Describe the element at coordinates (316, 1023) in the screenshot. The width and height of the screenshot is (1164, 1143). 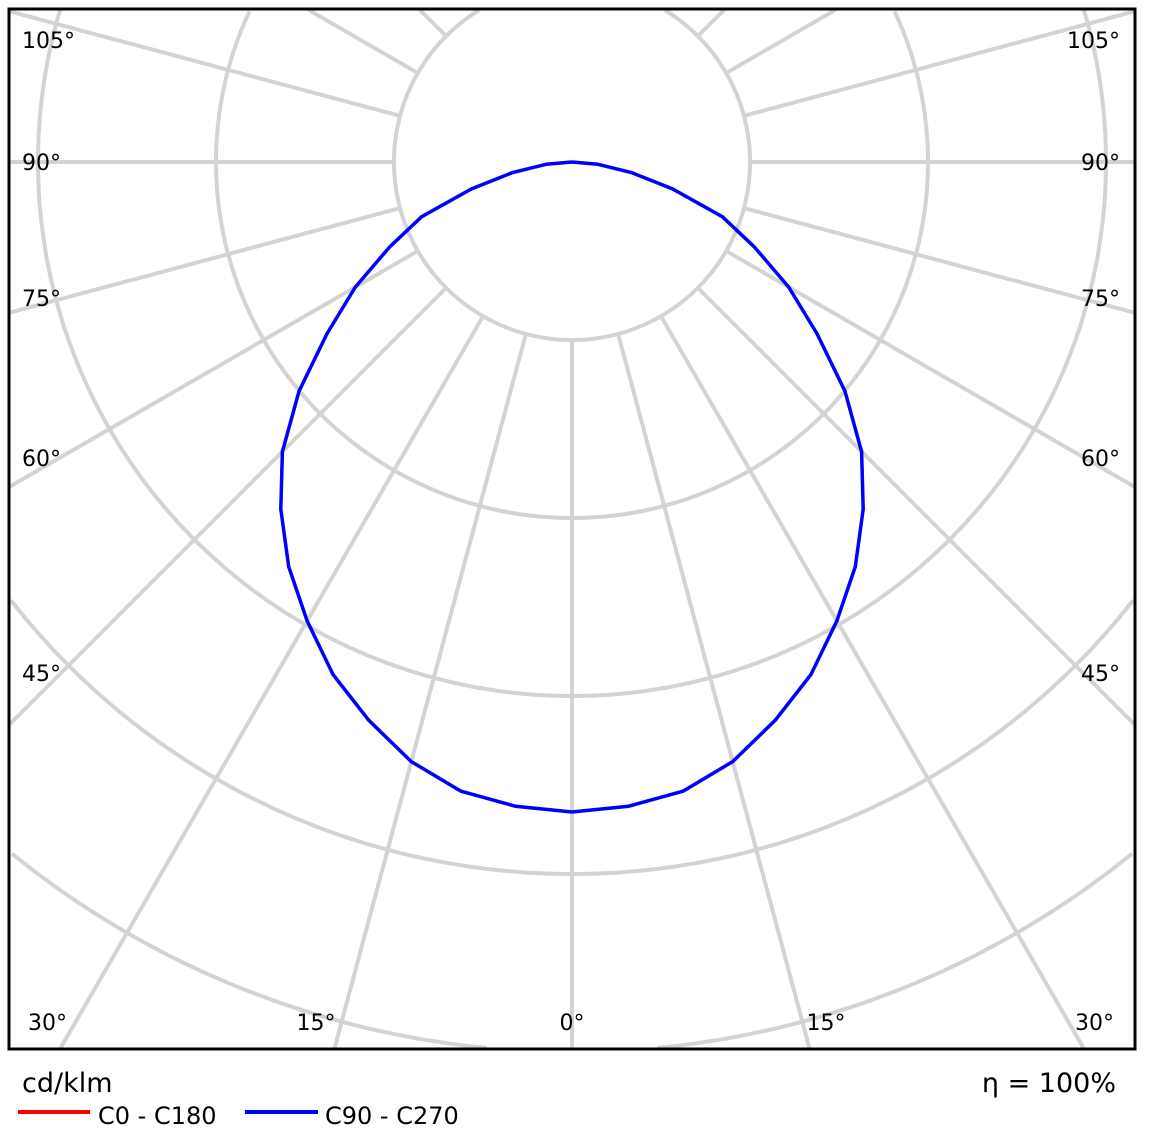
I see `angle-label-bottom-15-left: 15°` at that location.